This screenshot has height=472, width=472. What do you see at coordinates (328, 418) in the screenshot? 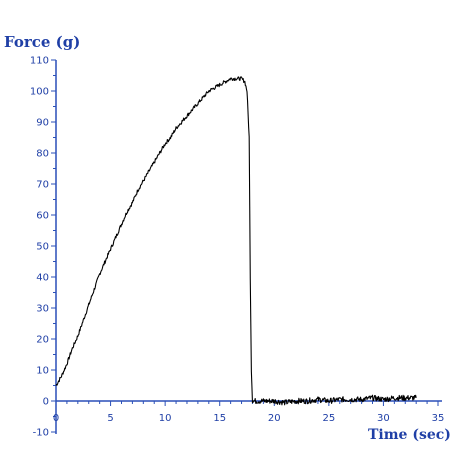
I see `x-tick-label: 25` at bounding box center [328, 418].